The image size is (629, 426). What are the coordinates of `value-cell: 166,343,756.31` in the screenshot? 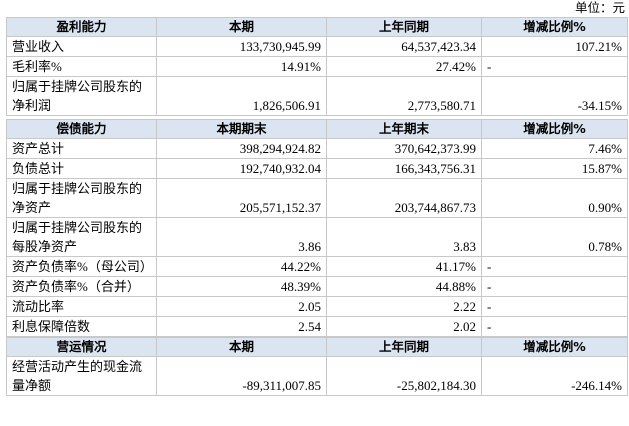 It's located at (404, 168).